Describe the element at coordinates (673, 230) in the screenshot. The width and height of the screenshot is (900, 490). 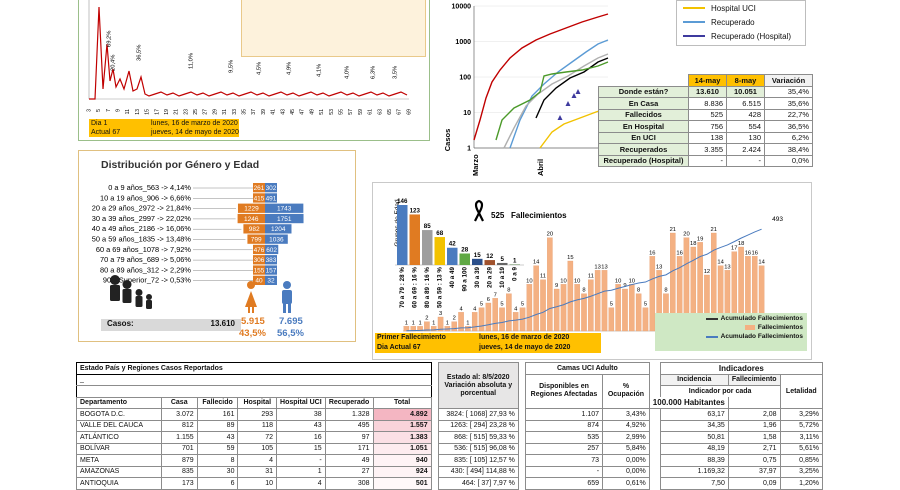
I see `daily-death-label: 21` at that location.